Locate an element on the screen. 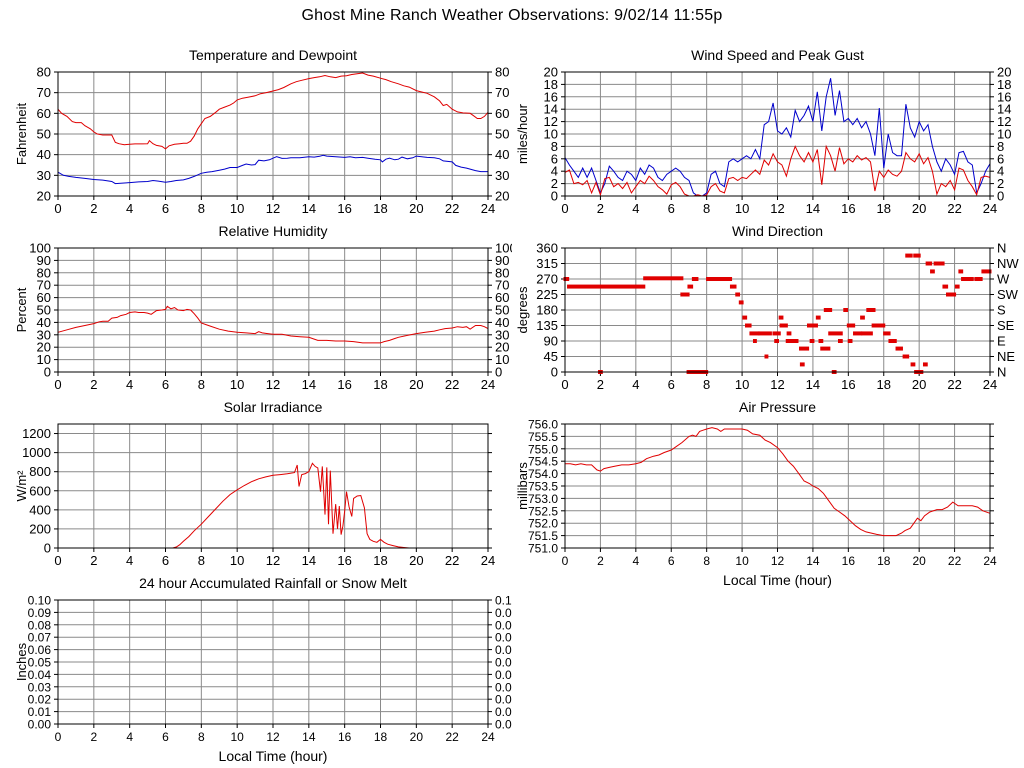 This screenshot has width=1024, height=768. svg-text: 754.0 is located at coordinates (543, 474).